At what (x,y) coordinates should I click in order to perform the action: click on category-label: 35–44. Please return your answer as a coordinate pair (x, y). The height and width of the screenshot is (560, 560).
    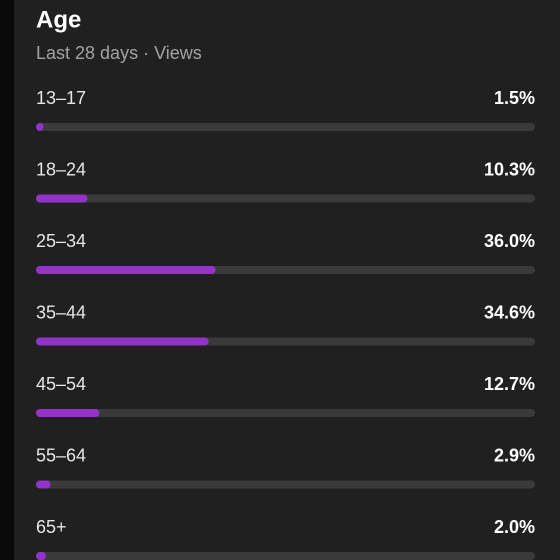
    Looking at the image, I should click on (61, 312).